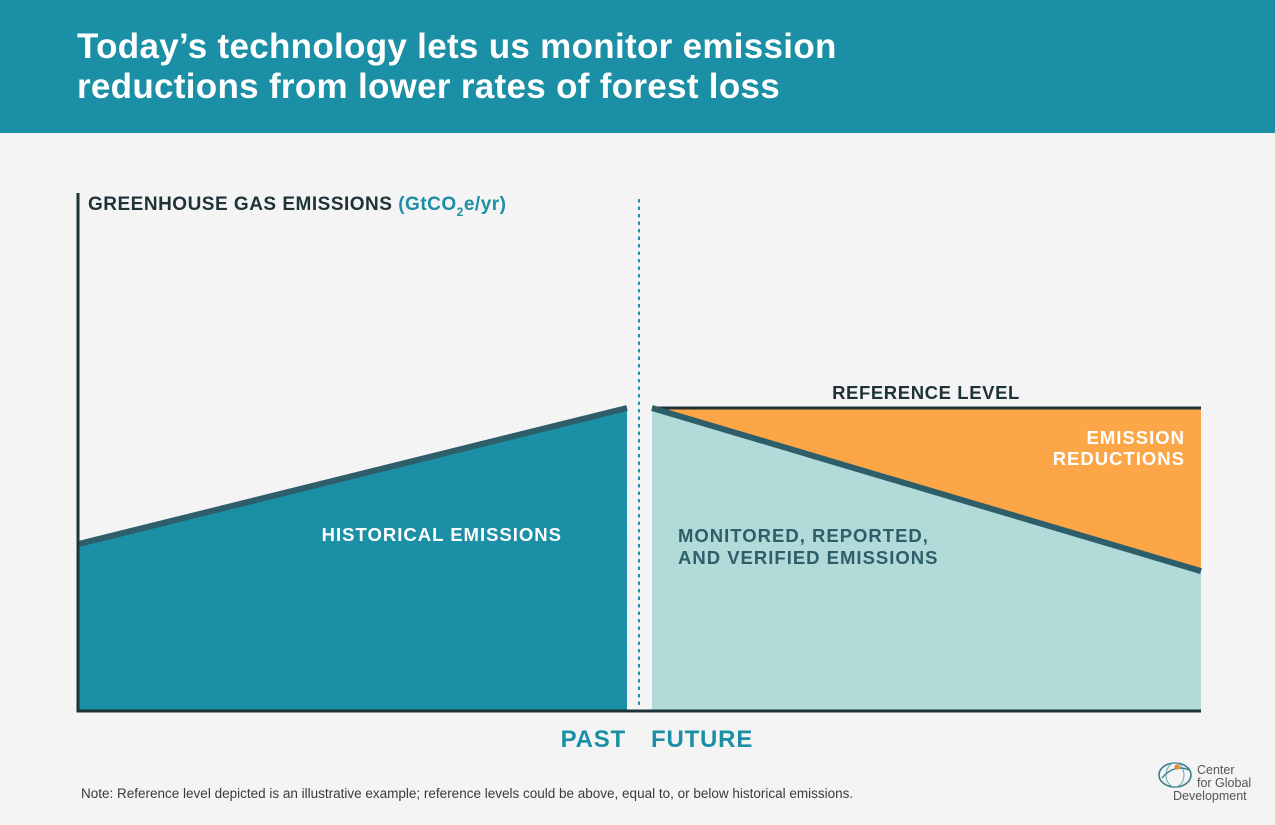  I want to click on x-label-past: PAST, so click(593, 739).